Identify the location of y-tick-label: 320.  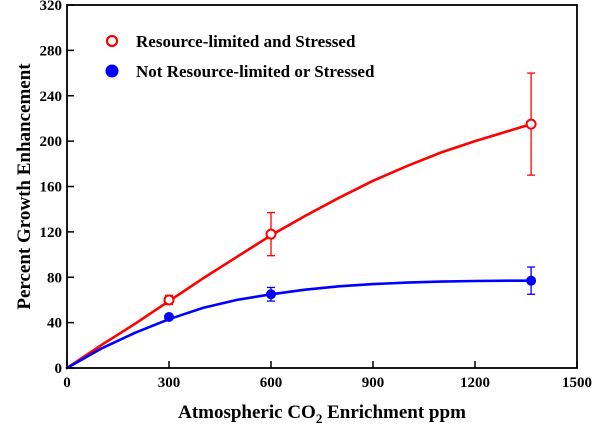
(51, 7).